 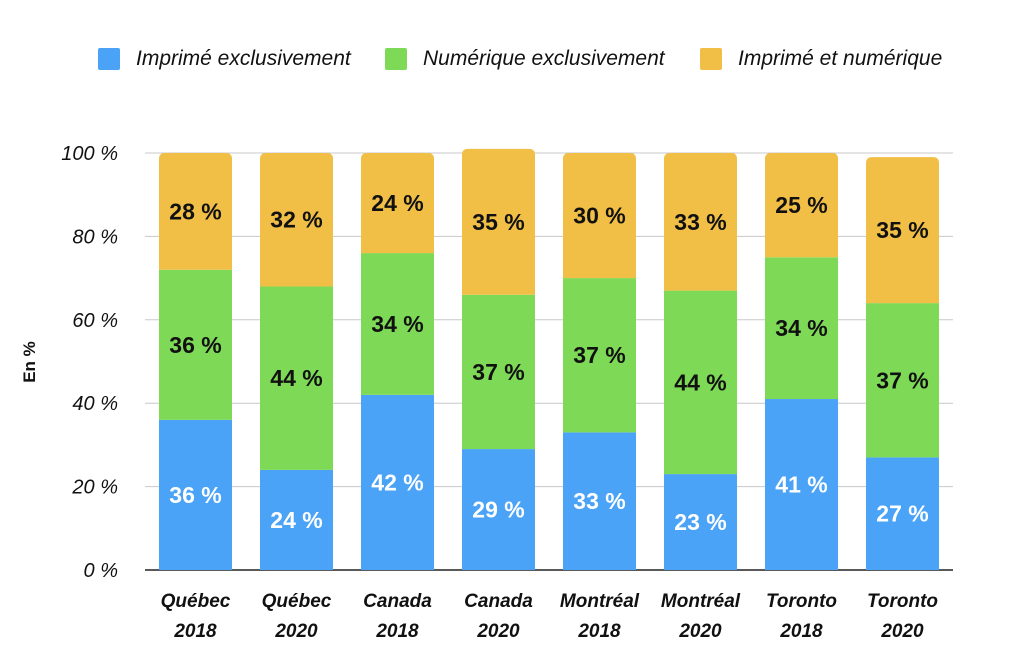 I want to click on data-label-print-only: 27 %, so click(x=902, y=514).